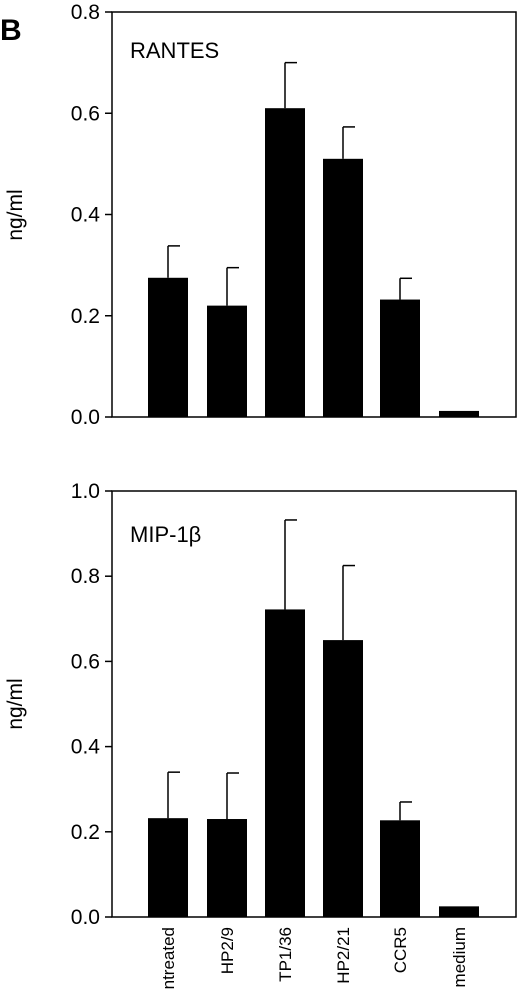 This screenshot has width=520, height=989. Describe the element at coordinates (227, 950) in the screenshot. I see `x-category-label: HP2/9` at that location.